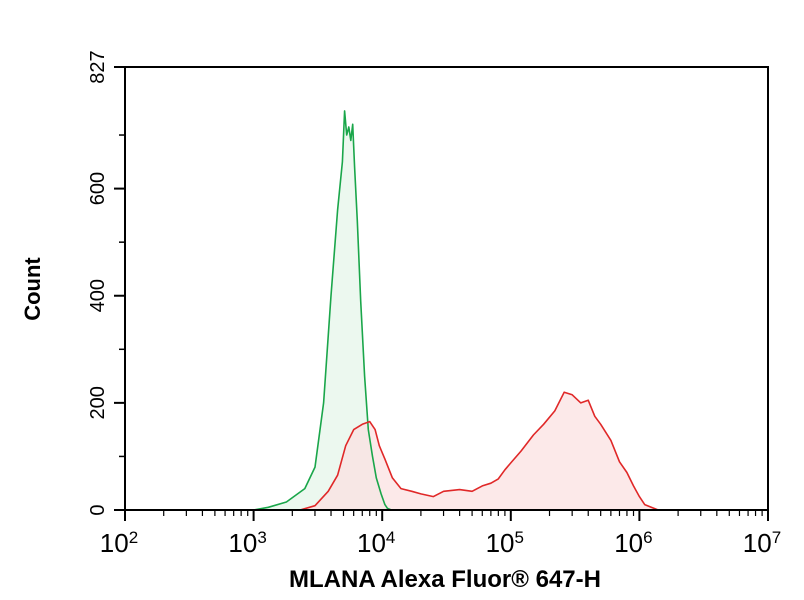  What do you see at coordinates (445, 579) in the screenshot?
I see `x-axis-label: MLANA Alexa Fluor® 647-H` at bounding box center [445, 579].